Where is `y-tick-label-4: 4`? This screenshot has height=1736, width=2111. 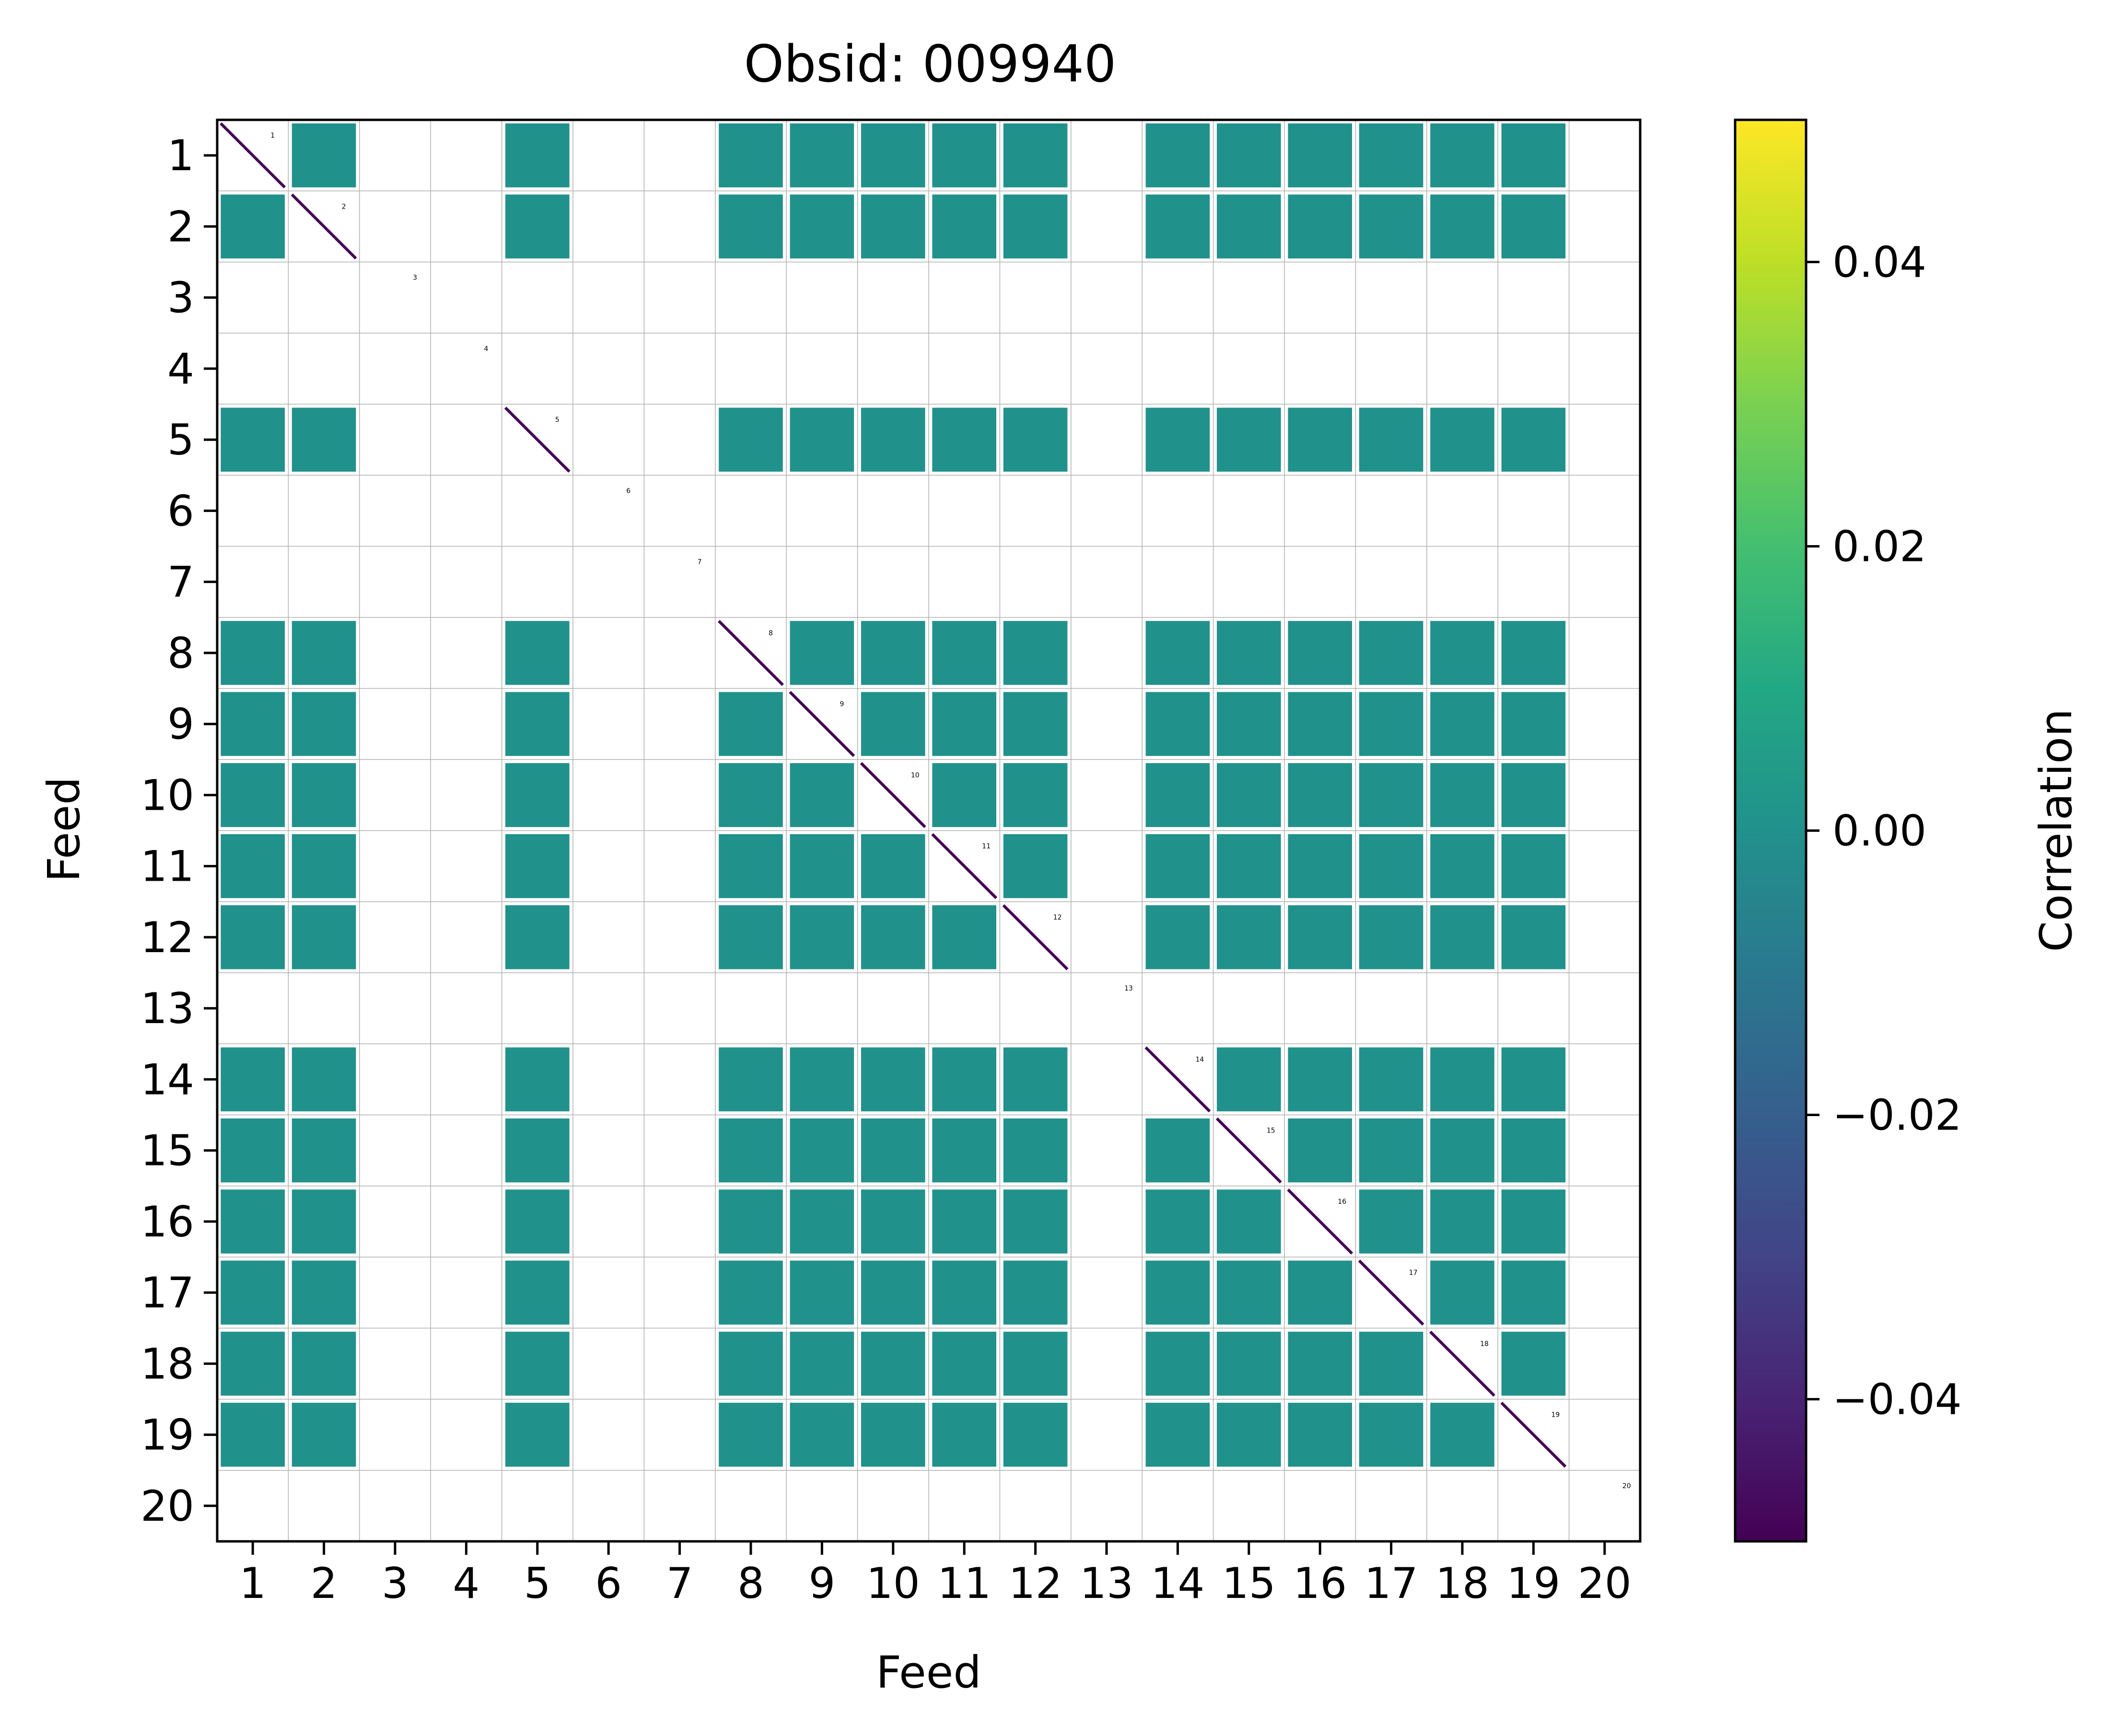 y-tick-label-4: 4 is located at coordinates (180, 369).